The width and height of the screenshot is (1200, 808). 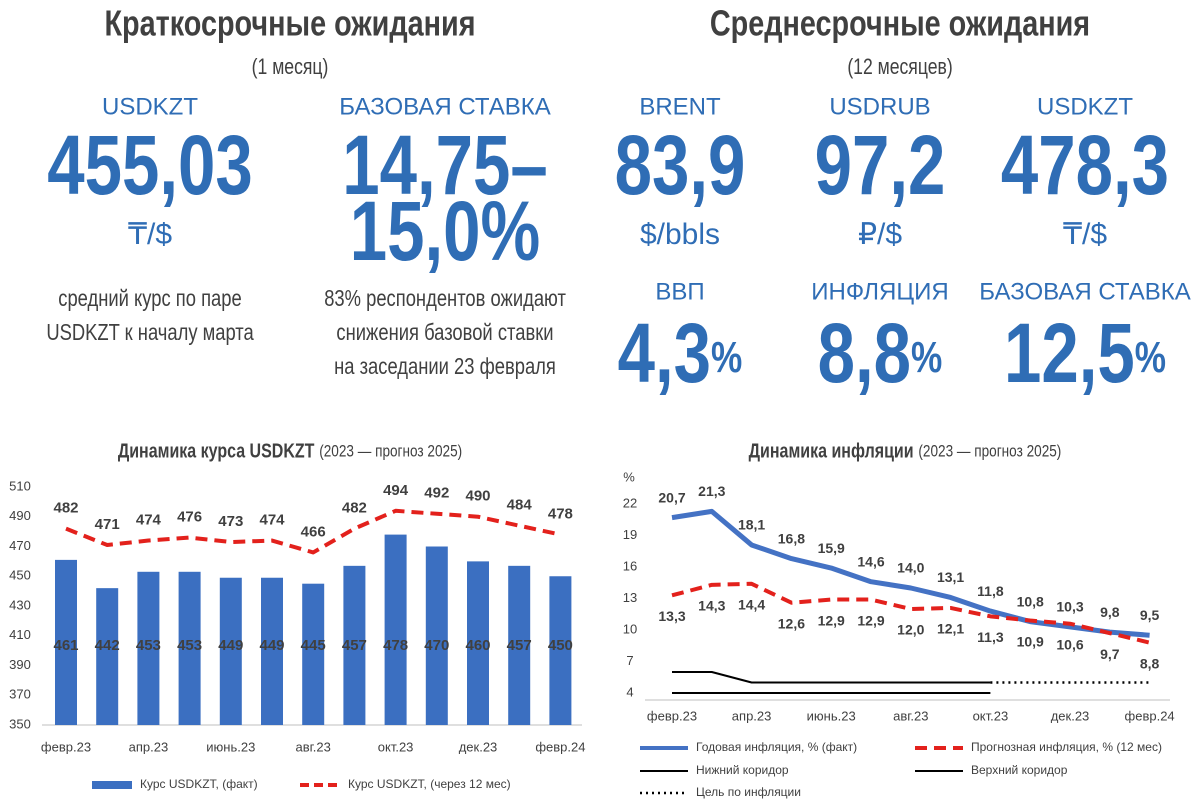 What do you see at coordinates (791, 538) in the screenshot?
I see `line-value-label: 16,8` at bounding box center [791, 538].